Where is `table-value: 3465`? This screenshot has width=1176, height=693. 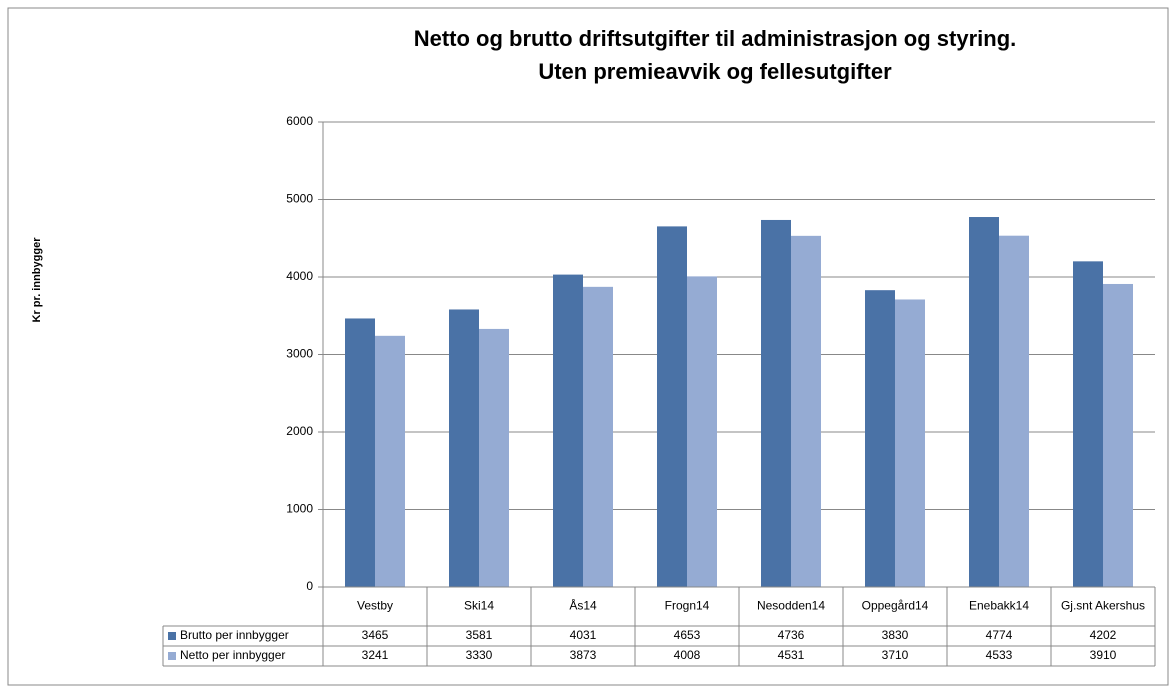 table-value: 3465 is located at coordinates (375, 635).